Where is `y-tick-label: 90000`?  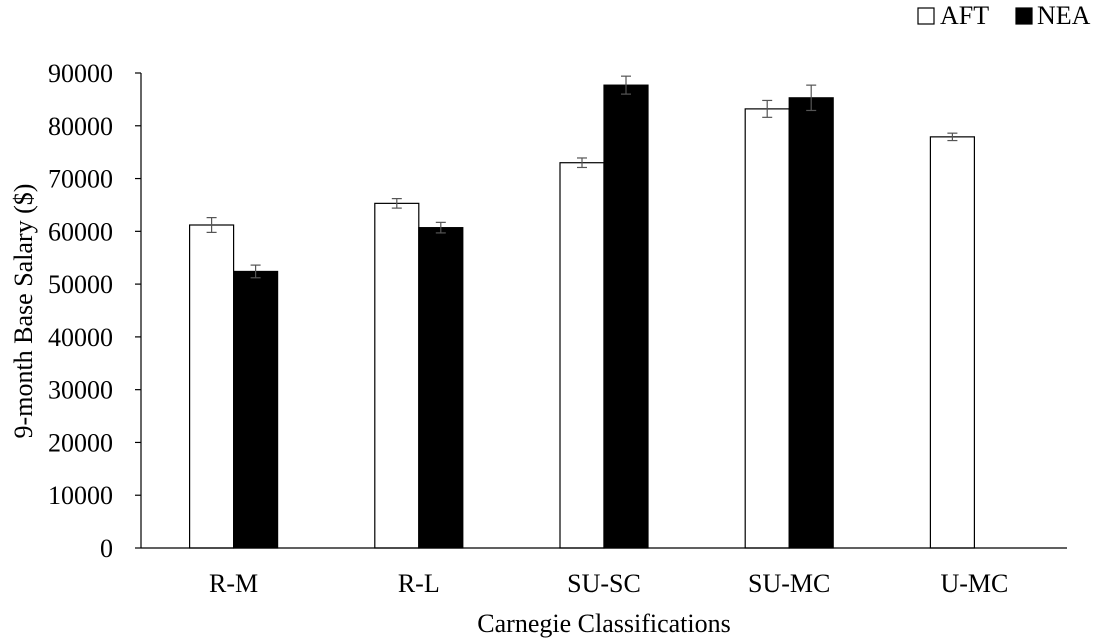 y-tick-label: 90000 is located at coordinates (80, 73).